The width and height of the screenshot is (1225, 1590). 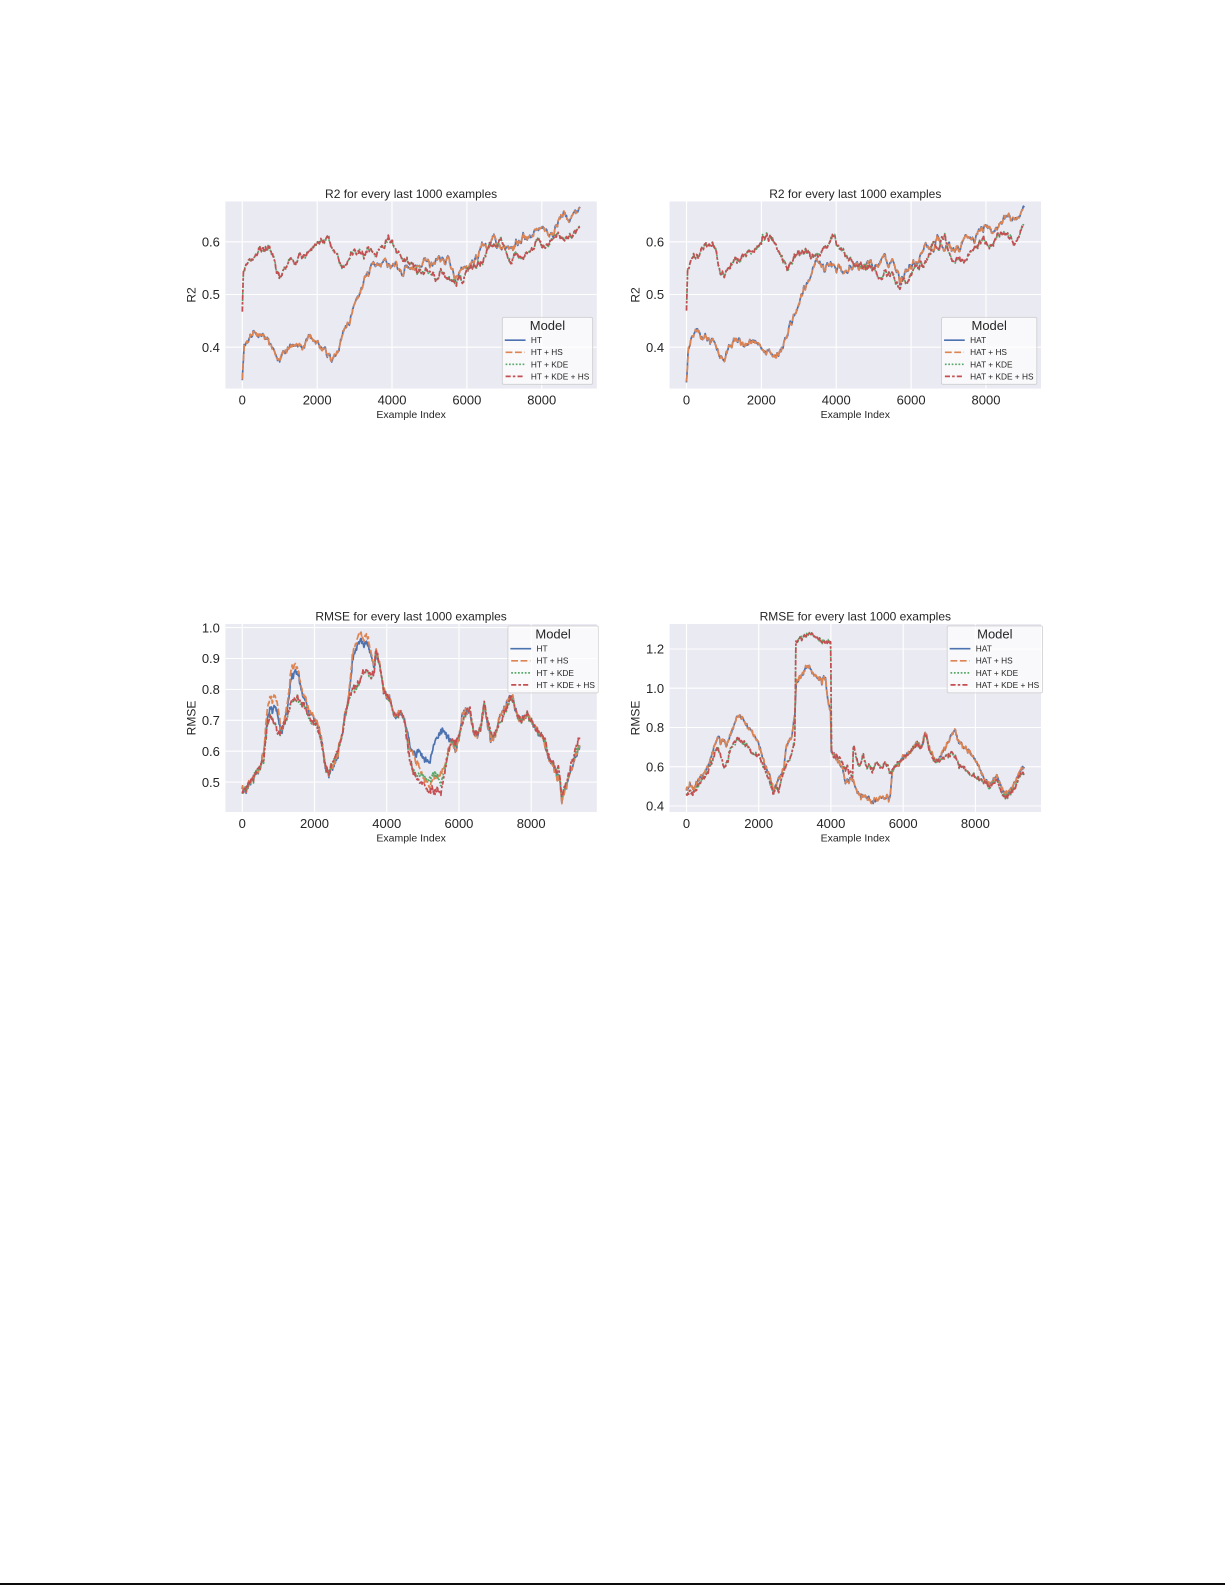 I want to click on svg-text: 0.9, so click(x=211, y=658).